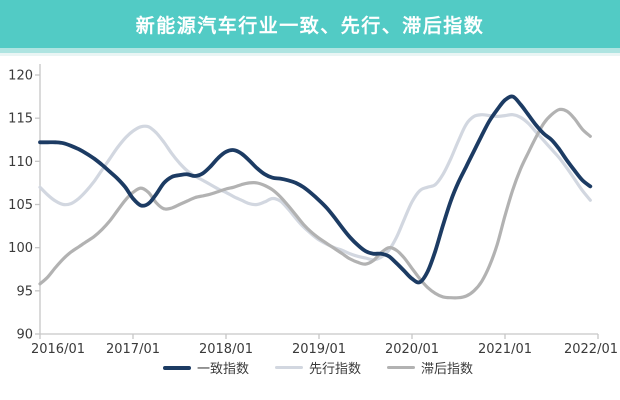 Image resolution: width=620 pixels, height=400 pixels. I want to click on legend: 一致指数 先行指数 滞后指数, so click(314, 367).